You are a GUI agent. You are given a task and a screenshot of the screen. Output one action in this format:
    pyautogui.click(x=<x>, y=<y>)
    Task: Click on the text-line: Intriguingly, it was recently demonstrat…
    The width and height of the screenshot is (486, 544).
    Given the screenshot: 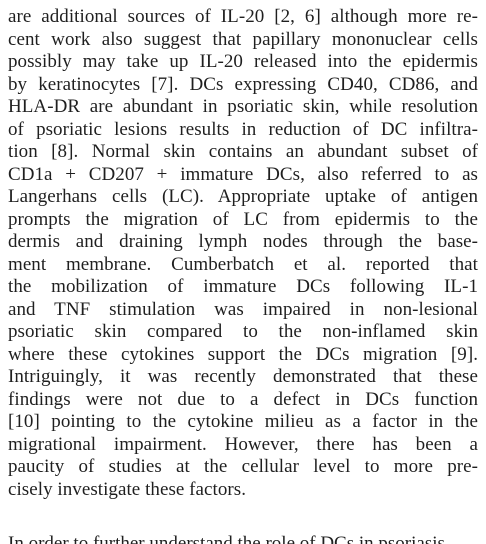 What is the action you would take?
    pyautogui.click(x=243, y=376)
    